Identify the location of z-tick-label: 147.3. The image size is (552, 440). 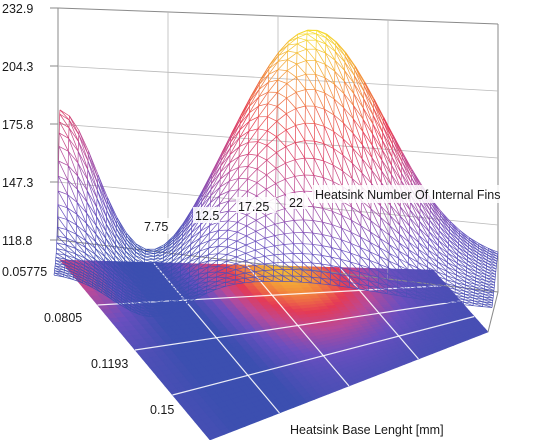
(17, 183).